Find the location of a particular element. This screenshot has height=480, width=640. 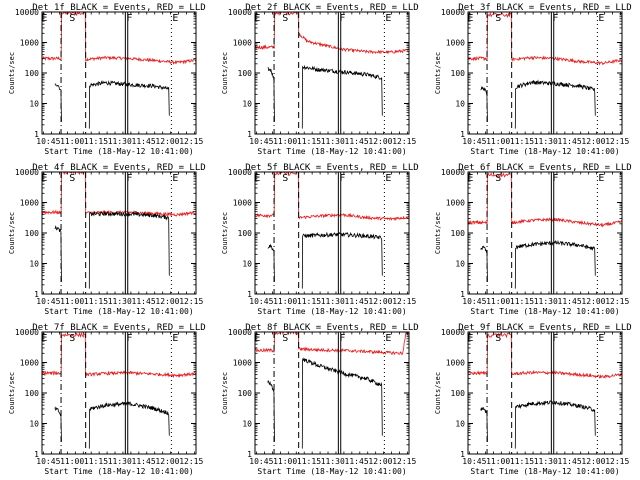

panel-title: Det 4f BLACK = Events, RED = LLD is located at coordinates (118, 168).